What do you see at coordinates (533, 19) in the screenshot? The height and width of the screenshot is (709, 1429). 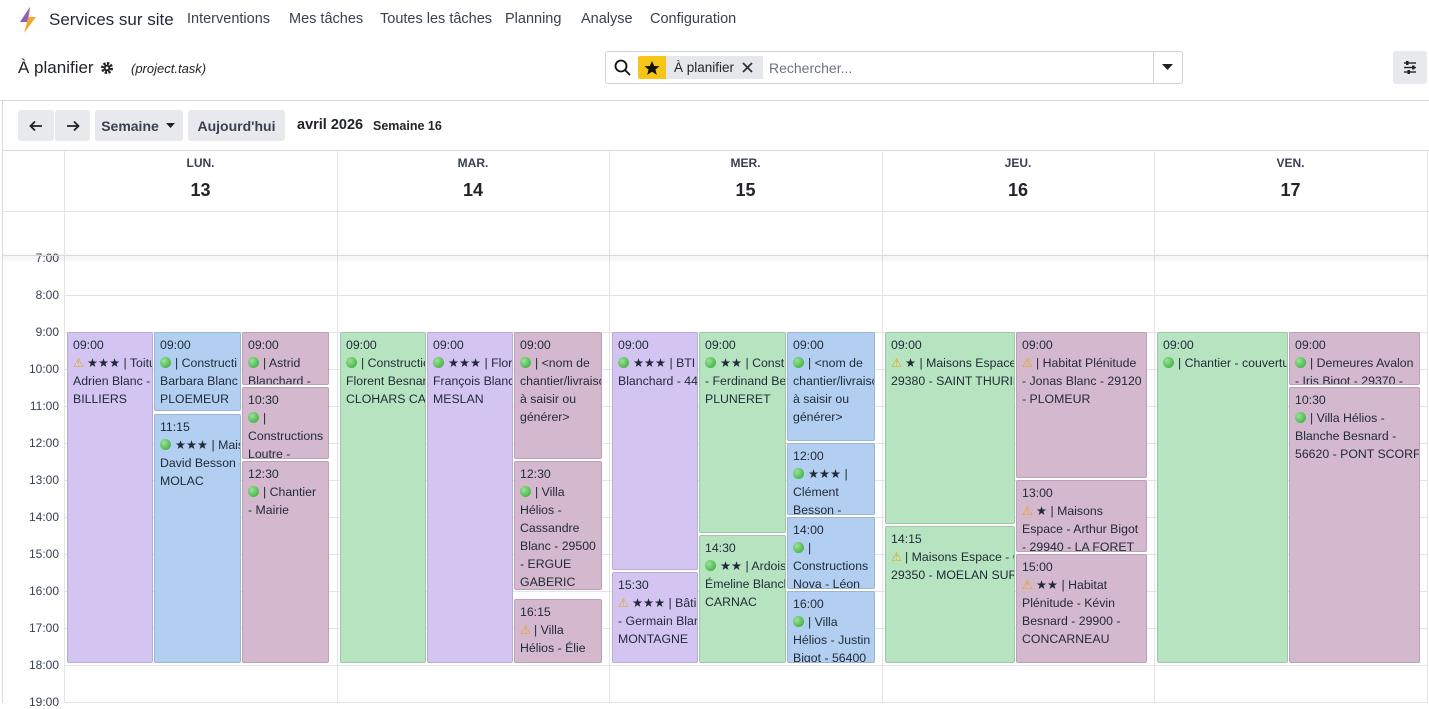 I see `menu-item: Planning` at bounding box center [533, 19].